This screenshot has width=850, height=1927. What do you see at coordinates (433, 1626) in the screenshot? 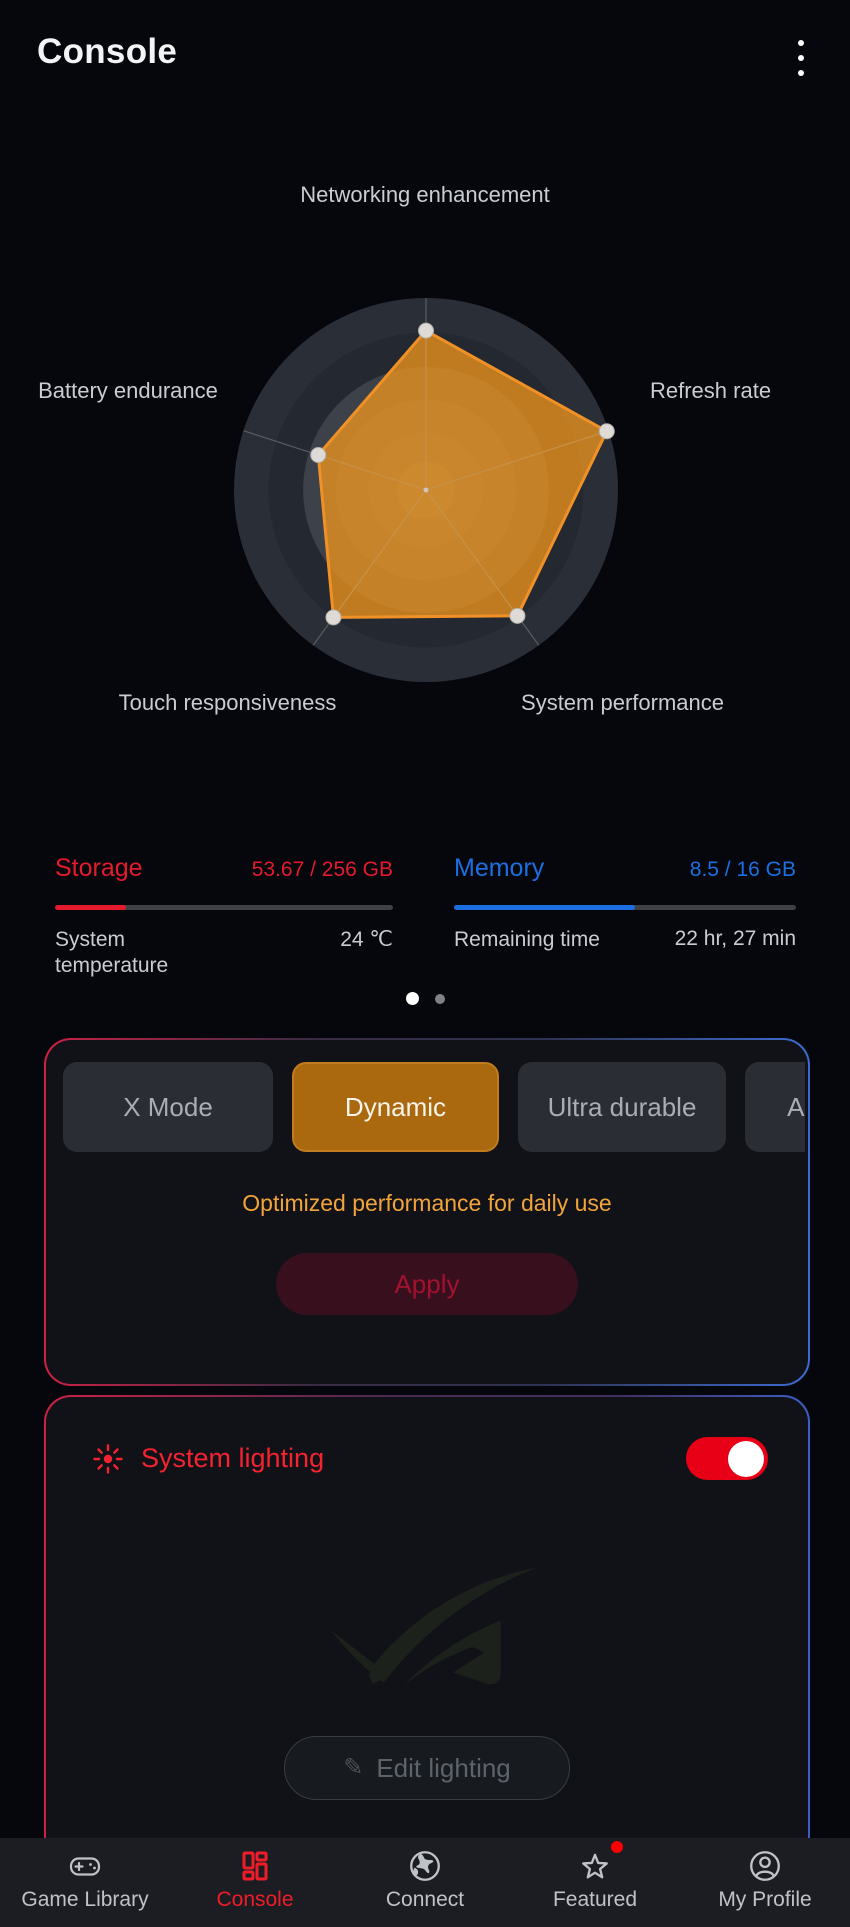
I see `rog-logo` at bounding box center [433, 1626].